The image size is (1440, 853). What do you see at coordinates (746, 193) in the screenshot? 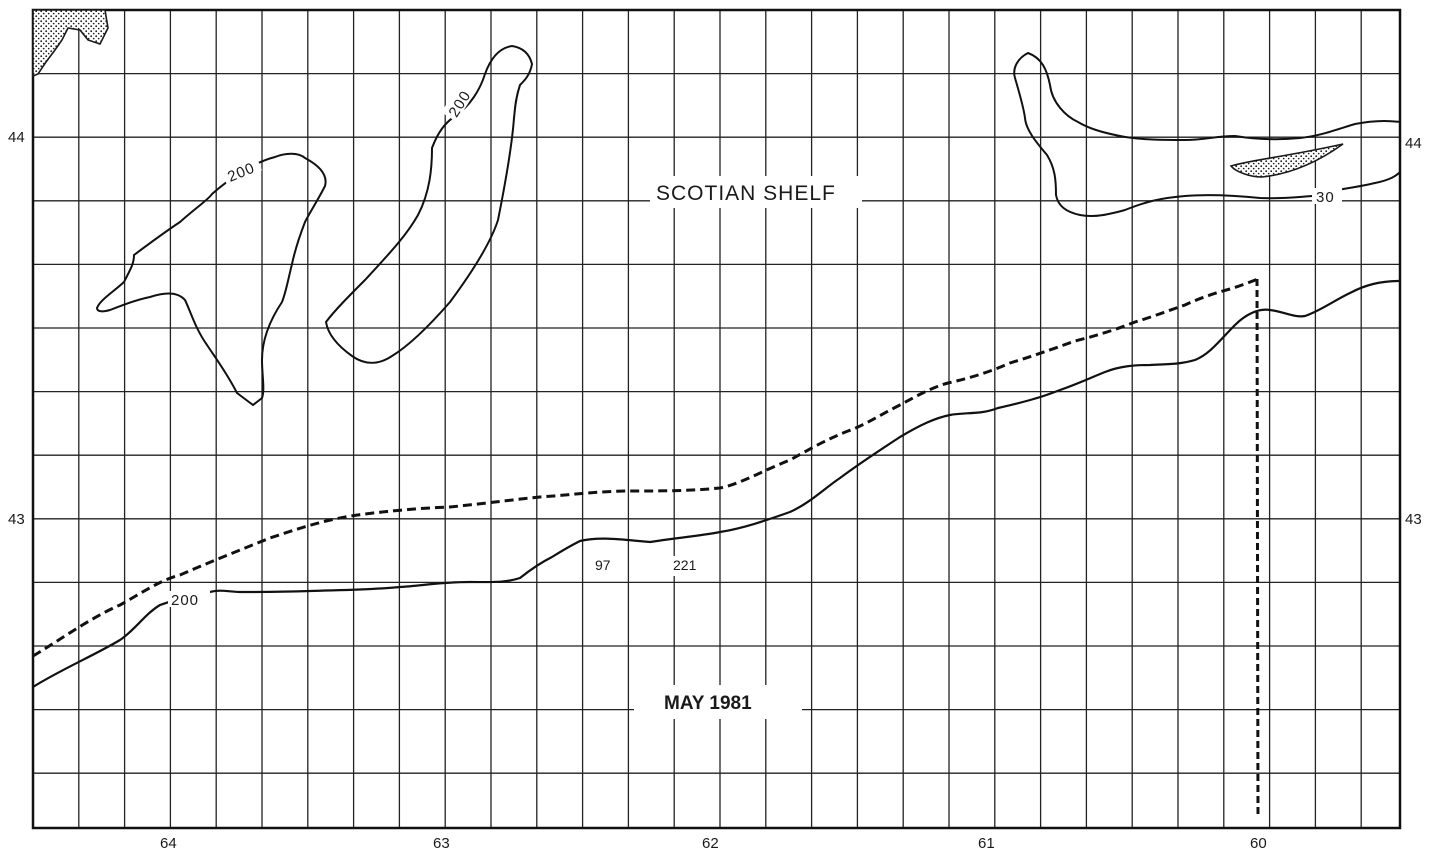
I see `region-label: SCOTIAN SHELF` at bounding box center [746, 193].